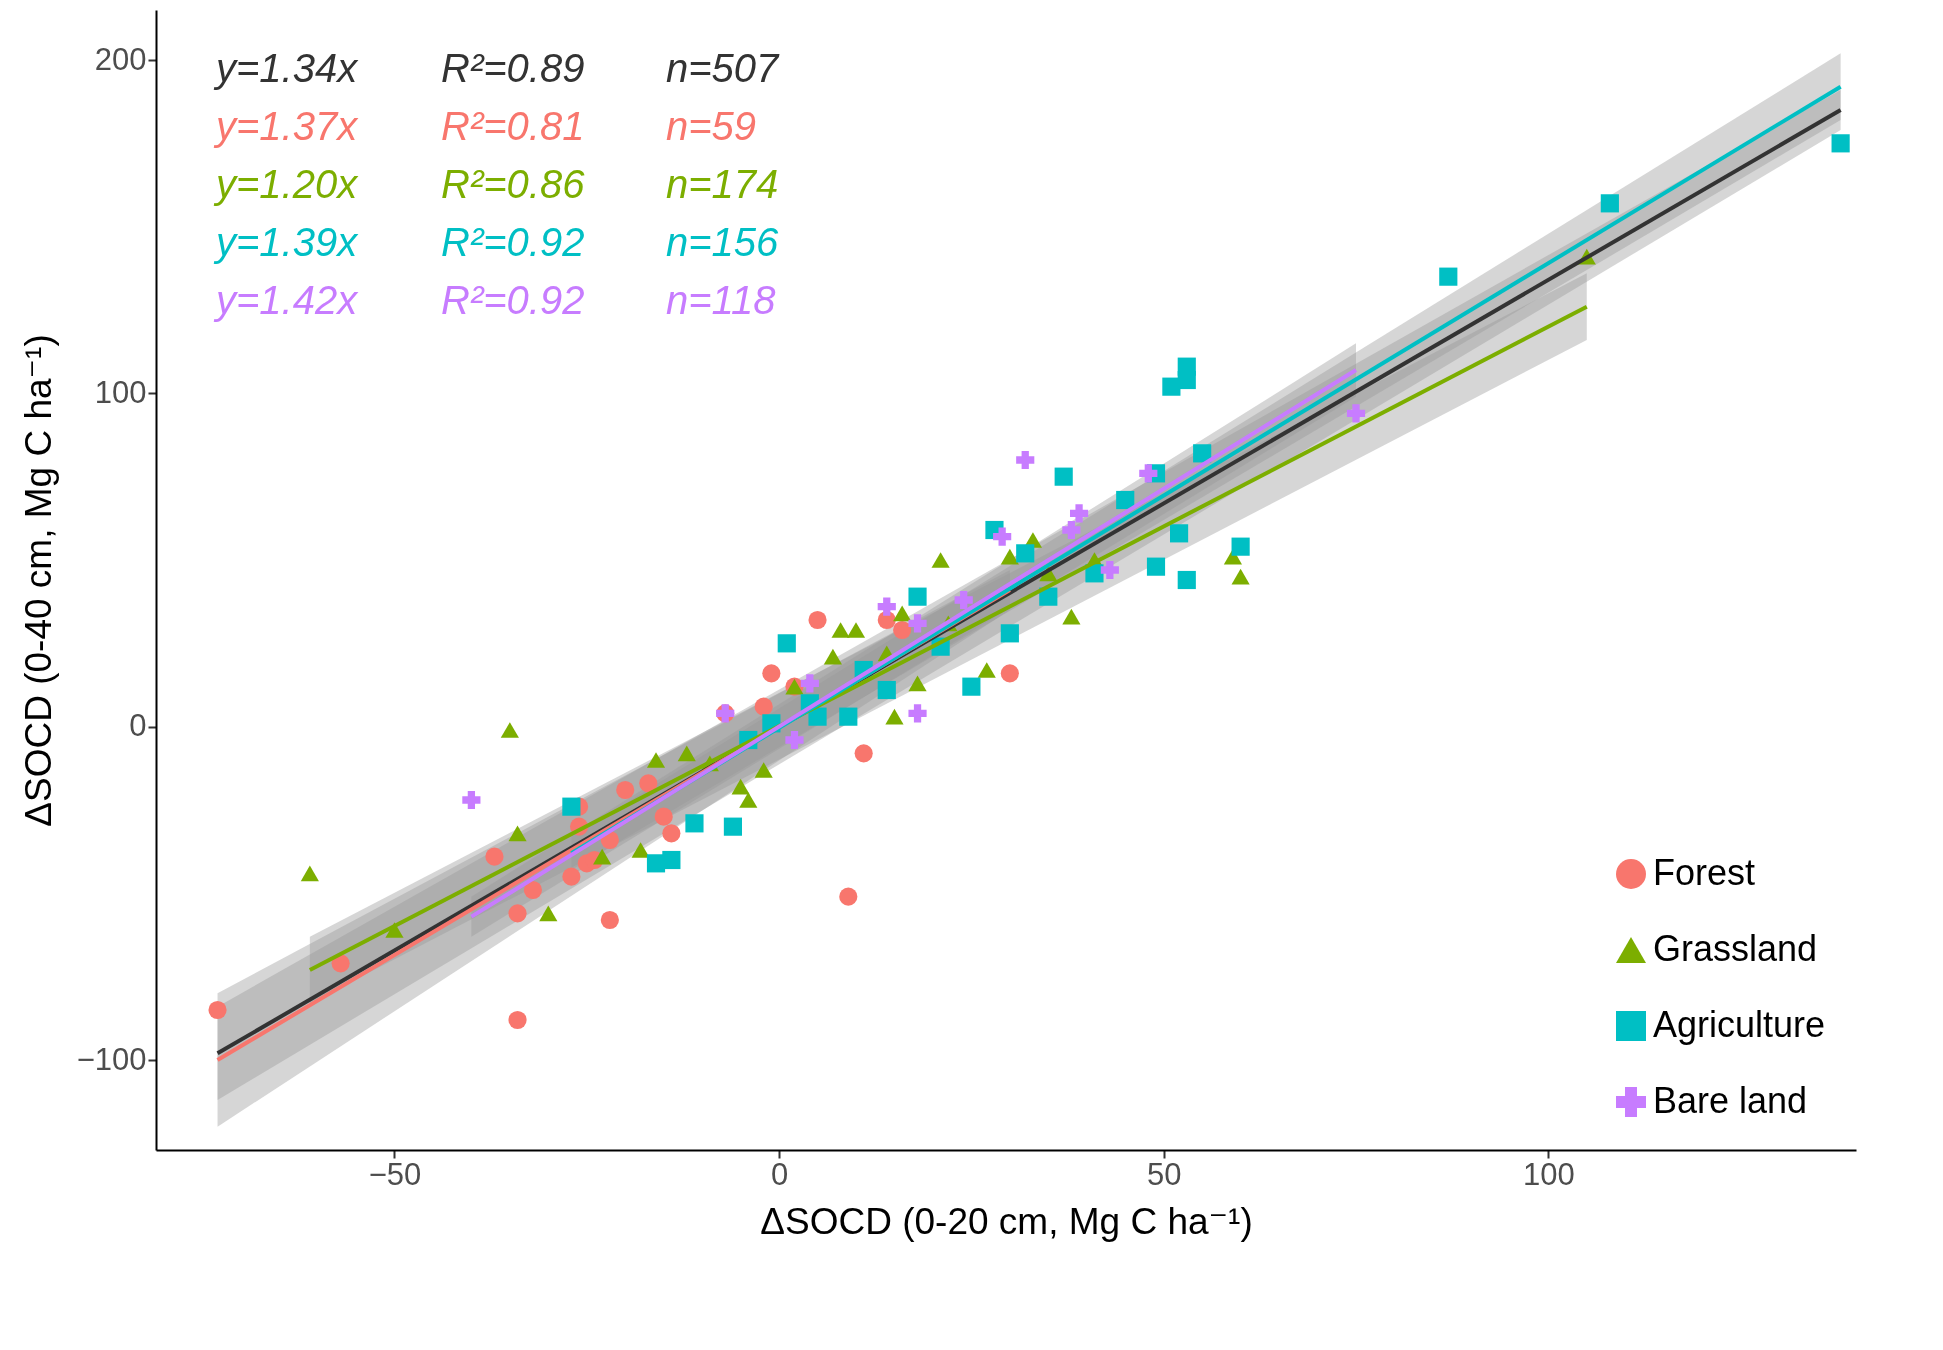 The image size is (1943, 1350). I want to click on annotation: y=1.20x, so click(286, 184).